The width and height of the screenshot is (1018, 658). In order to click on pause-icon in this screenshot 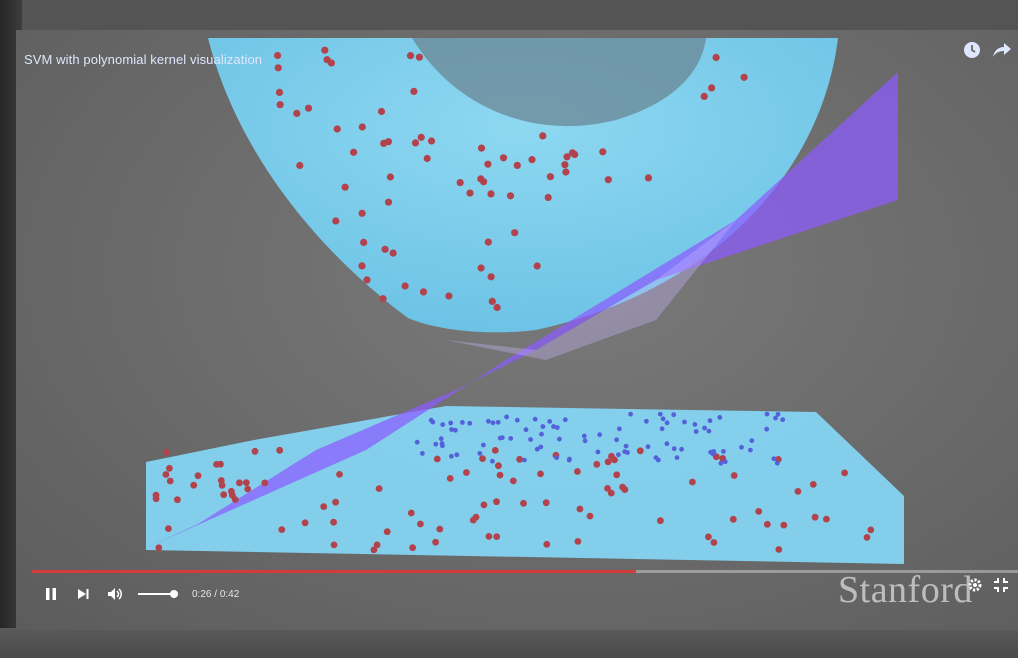, I will do `click(51, 594)`.